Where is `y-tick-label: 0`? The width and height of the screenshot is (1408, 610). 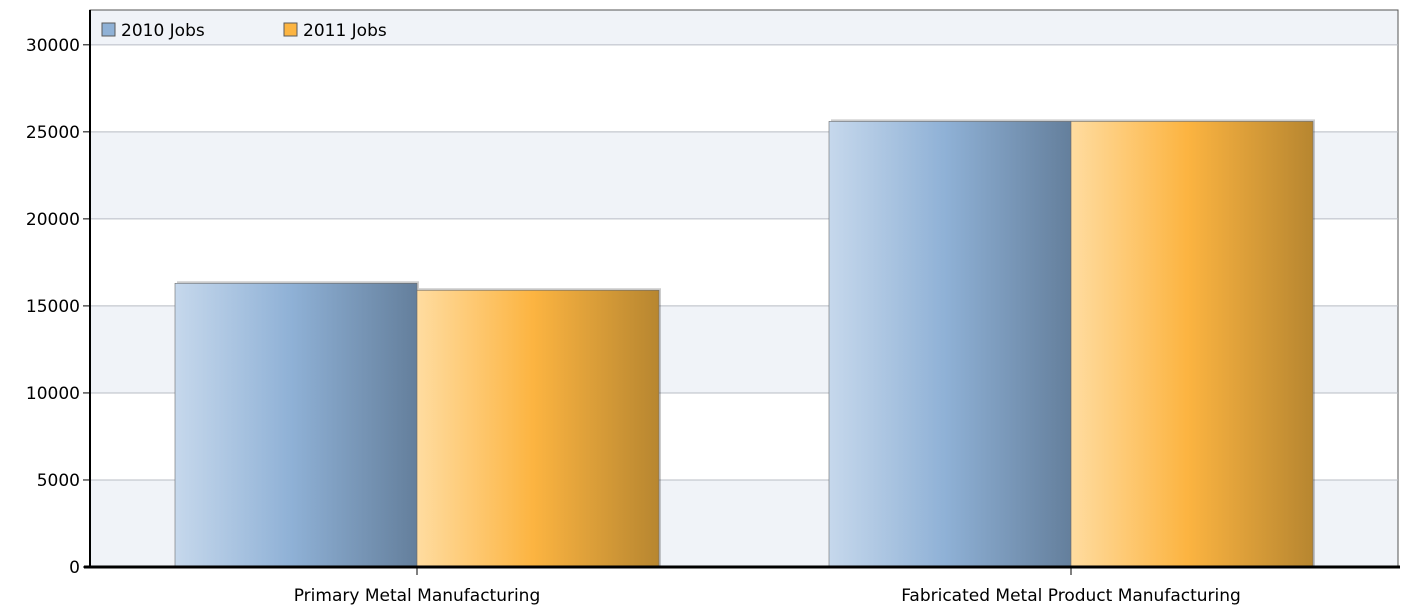 y-tick-label: 0 is located at coordinates (74, 568).